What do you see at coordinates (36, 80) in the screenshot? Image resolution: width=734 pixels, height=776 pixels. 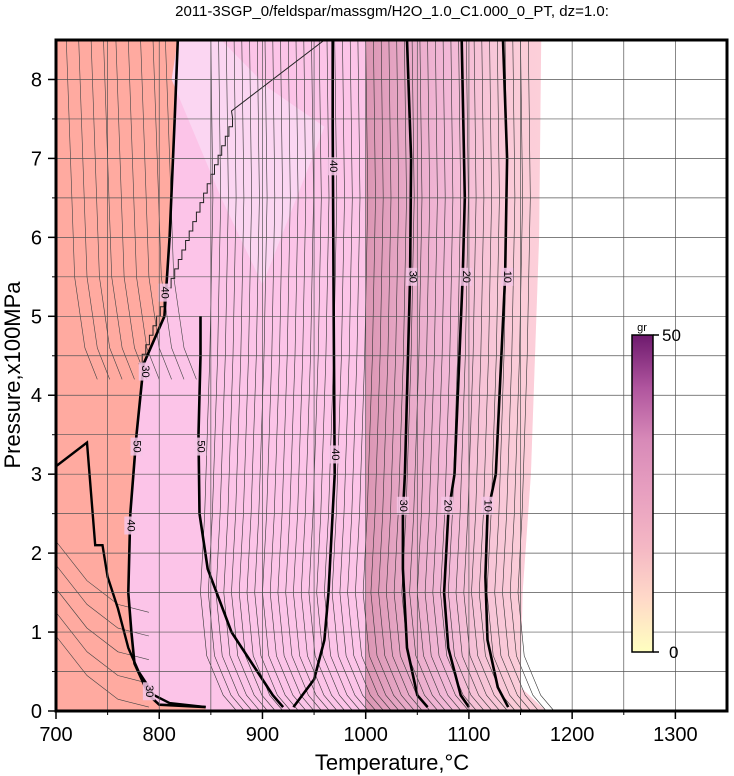 I see `y-tick-label-8: 8` at bounding box center [36, 80].